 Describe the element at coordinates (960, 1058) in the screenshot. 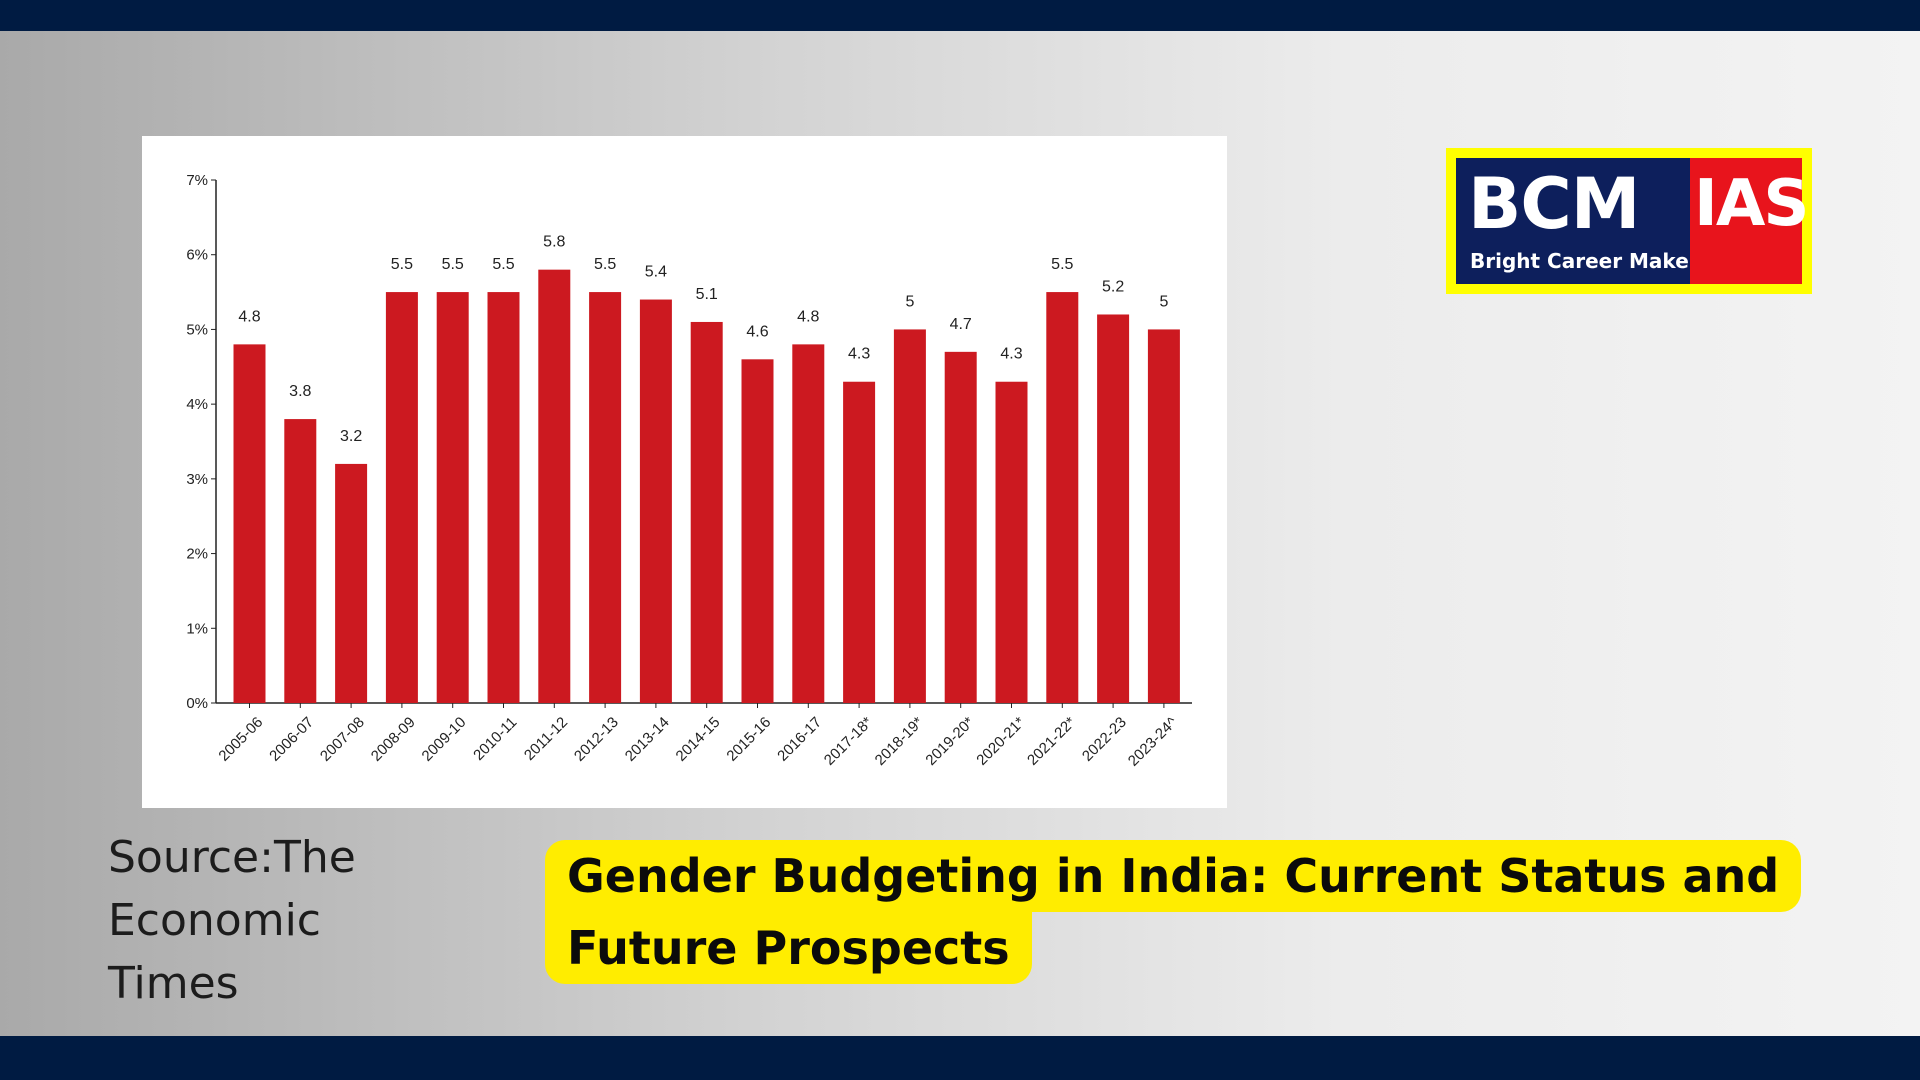

I see `bottom-frame-bar` at that location.